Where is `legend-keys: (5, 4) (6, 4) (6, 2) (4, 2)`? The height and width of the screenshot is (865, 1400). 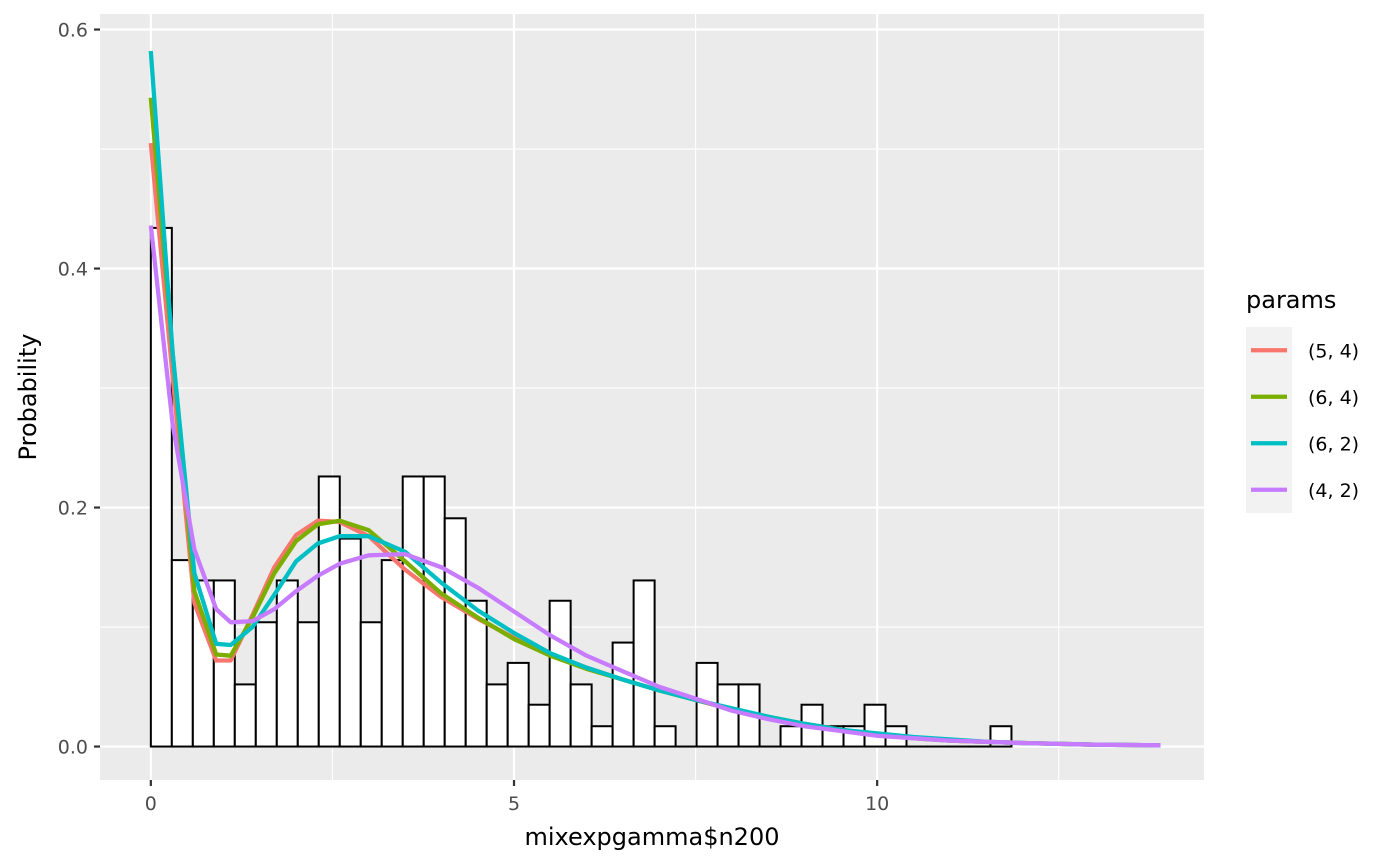
legend-keys: (5, 4) (6, 4) (6, 2) (4, 2) is located at coordinates (1302, 420).